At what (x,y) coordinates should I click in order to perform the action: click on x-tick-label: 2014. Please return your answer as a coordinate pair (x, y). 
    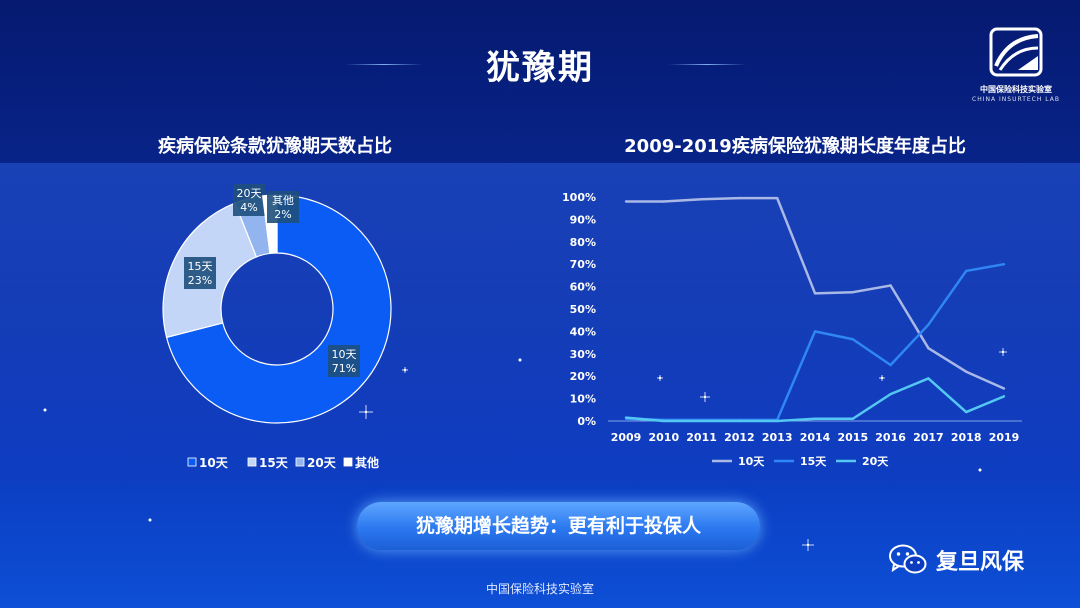
    Looking at the image, I should click on (815, 437).